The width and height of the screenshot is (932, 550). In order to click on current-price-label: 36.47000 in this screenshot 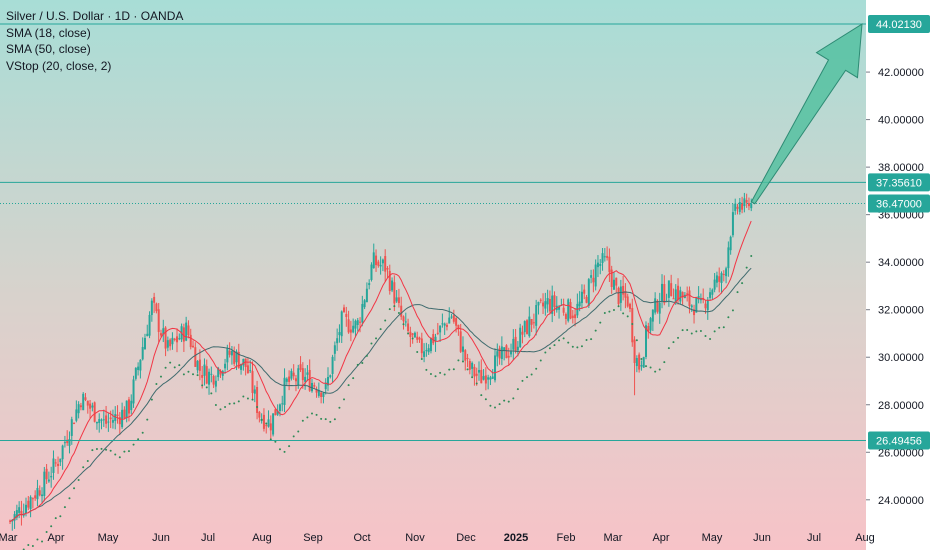, I will do `click(899, 204)`.